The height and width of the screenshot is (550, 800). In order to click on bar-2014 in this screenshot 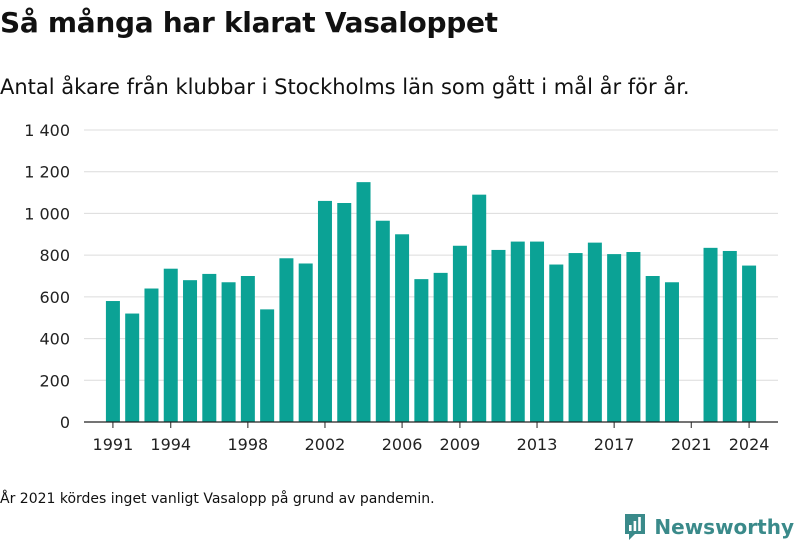, I will do `click(556, 343)`.